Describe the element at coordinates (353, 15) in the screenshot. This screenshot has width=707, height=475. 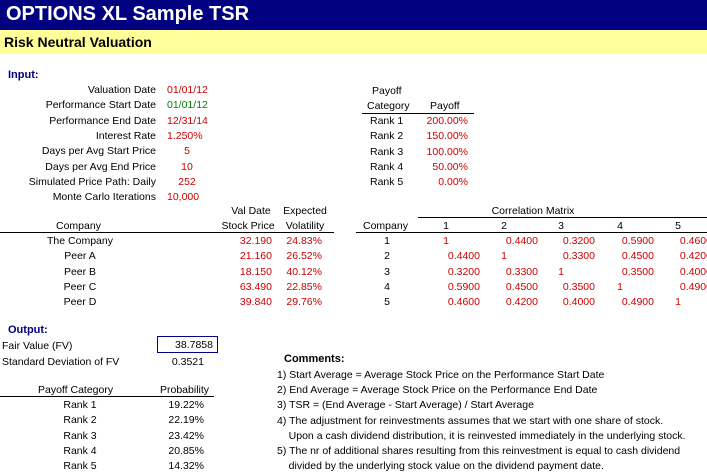
I see `title-bar: OPTIONS XL Sample TSR` at that location.